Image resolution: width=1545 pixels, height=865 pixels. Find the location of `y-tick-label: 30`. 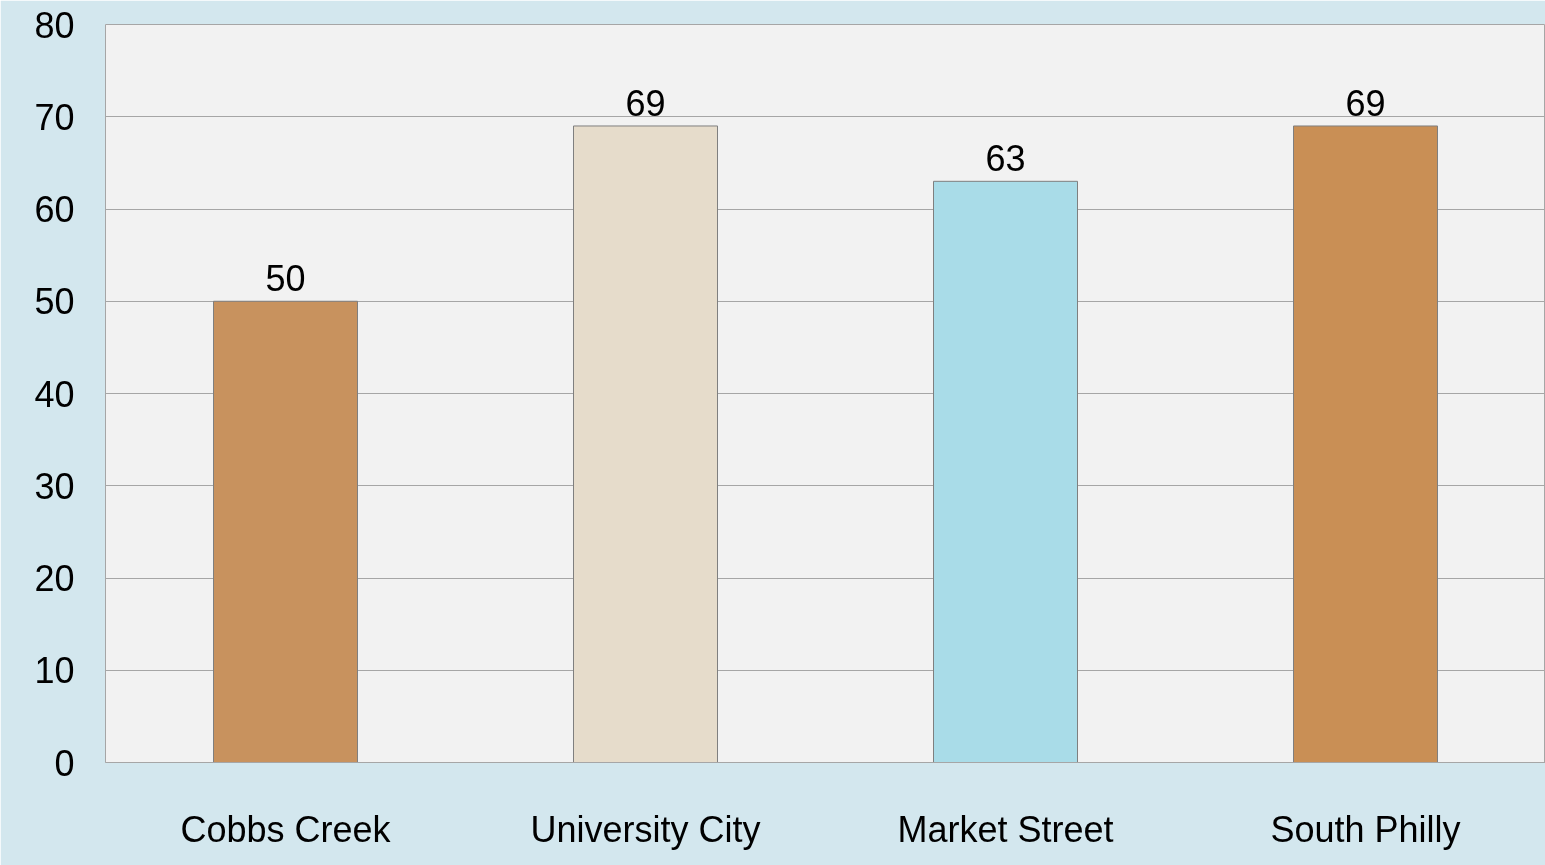

y-tick-label: 30 is located at coordinates (54, 486).